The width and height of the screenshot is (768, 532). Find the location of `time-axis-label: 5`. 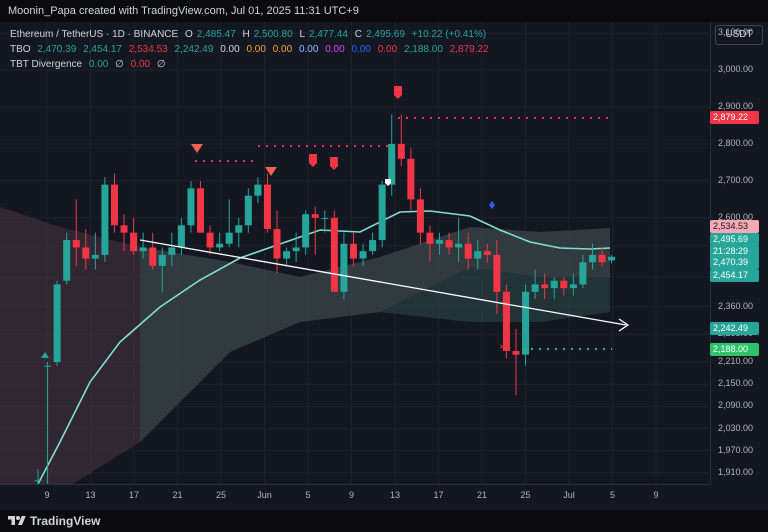

time-axis-label: 5 is located at coordinates (308, 495).